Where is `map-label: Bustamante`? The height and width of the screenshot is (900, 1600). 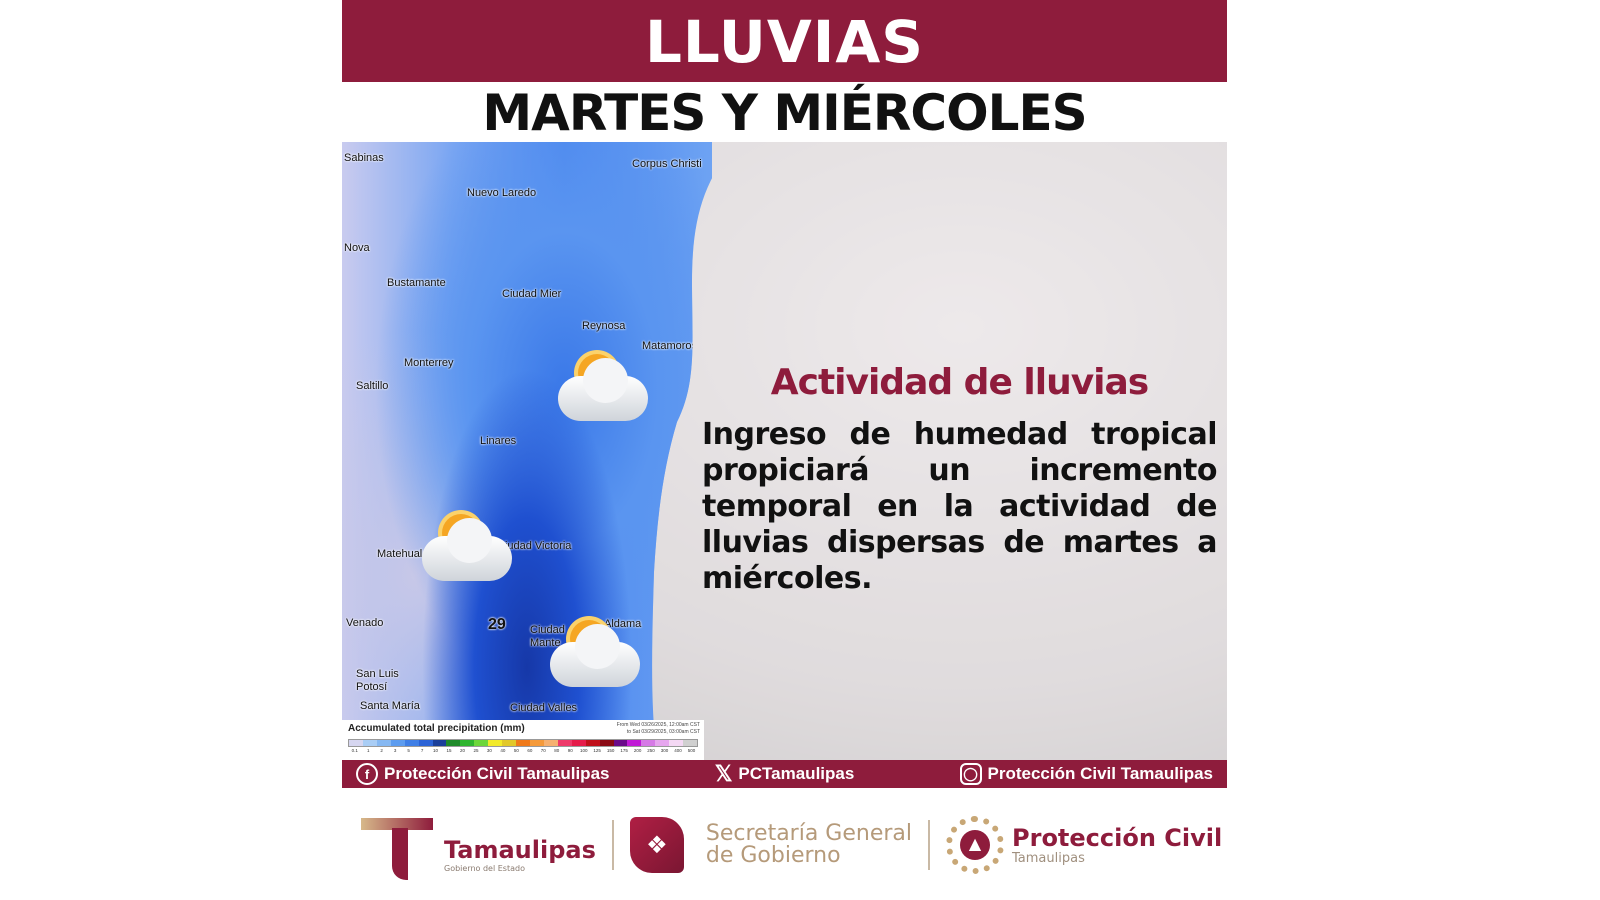 map-label: Bustamante is located at coordinates (416, 283).